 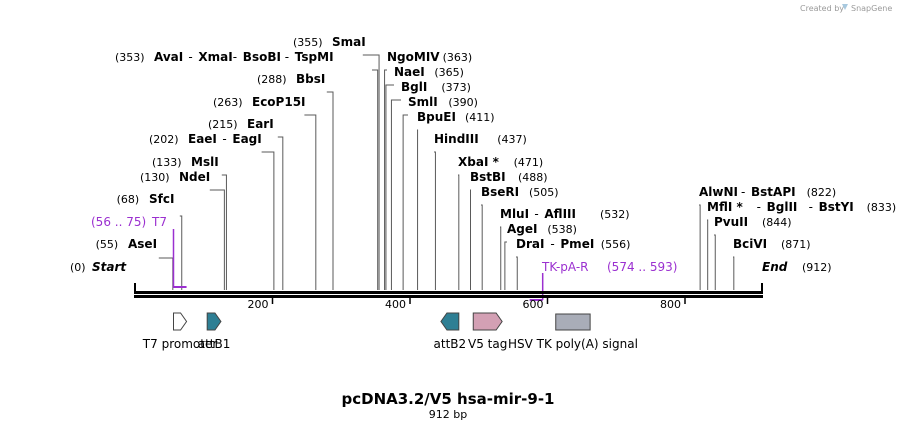 What do you see at coordinates (167, 162) in the screenshot?
I see `site-position-msl: (133)` at bounding box center [167, 162].